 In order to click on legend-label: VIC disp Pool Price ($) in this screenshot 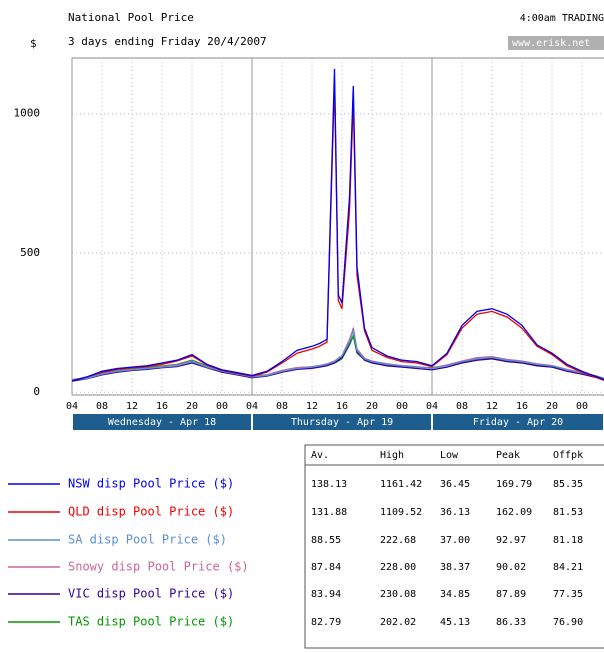, I will do `click(151, 594)`.